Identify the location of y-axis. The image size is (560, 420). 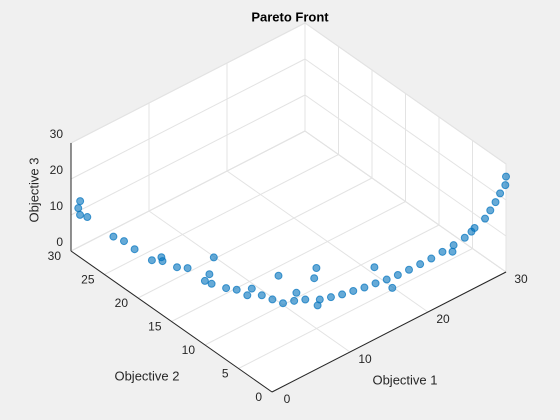
(171, 321).